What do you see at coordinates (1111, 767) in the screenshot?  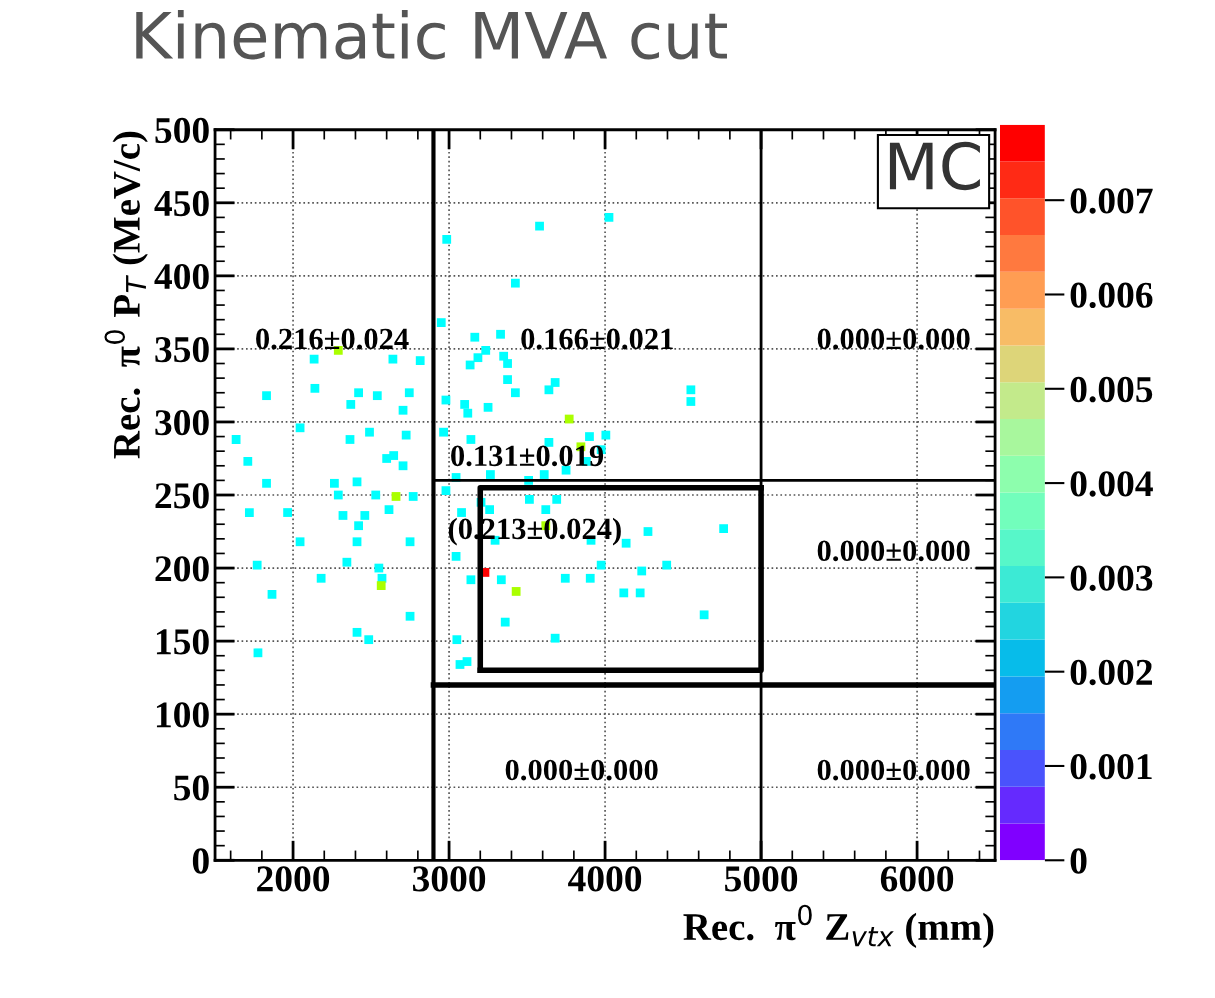 I see `color-bar-label: 0.001` at bounding box center [1111, 767].